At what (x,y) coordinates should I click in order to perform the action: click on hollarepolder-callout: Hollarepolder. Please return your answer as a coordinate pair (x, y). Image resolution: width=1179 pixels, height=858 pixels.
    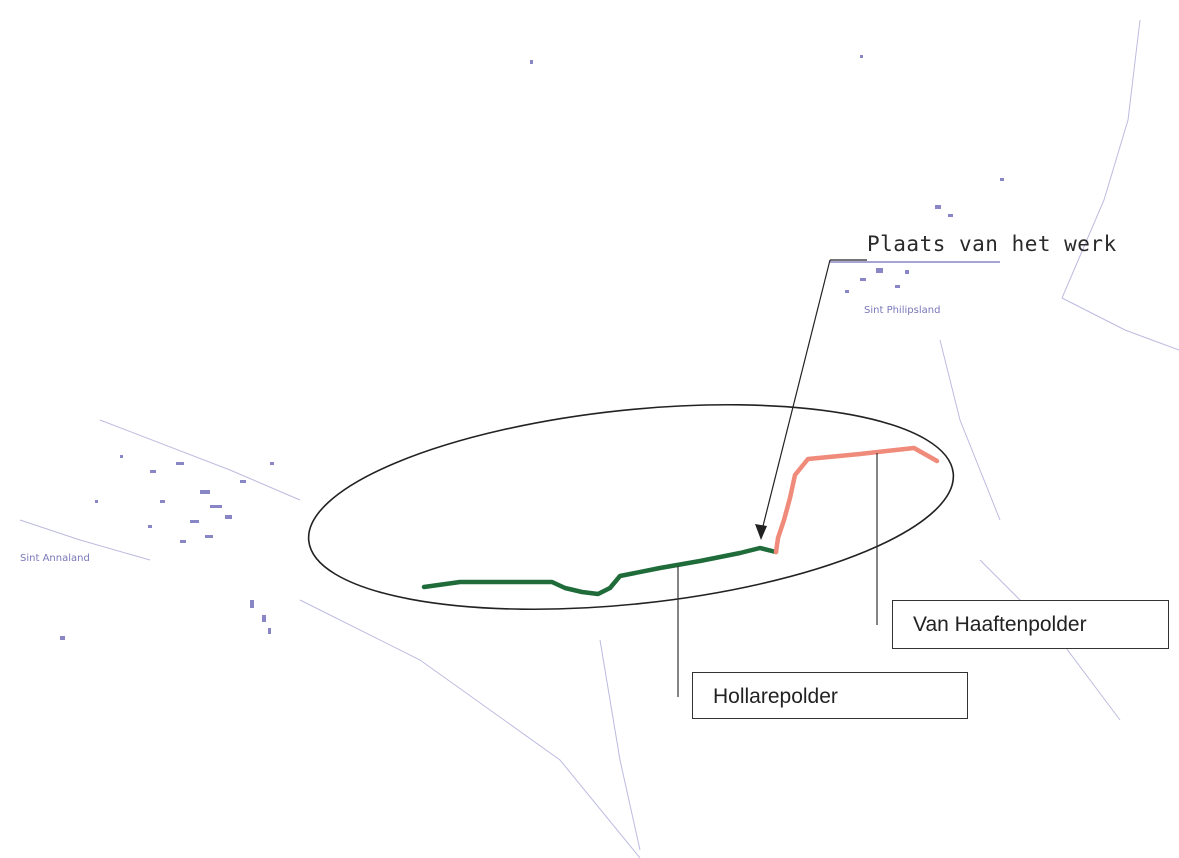
    Looking at the image, I should click on (830, 695).